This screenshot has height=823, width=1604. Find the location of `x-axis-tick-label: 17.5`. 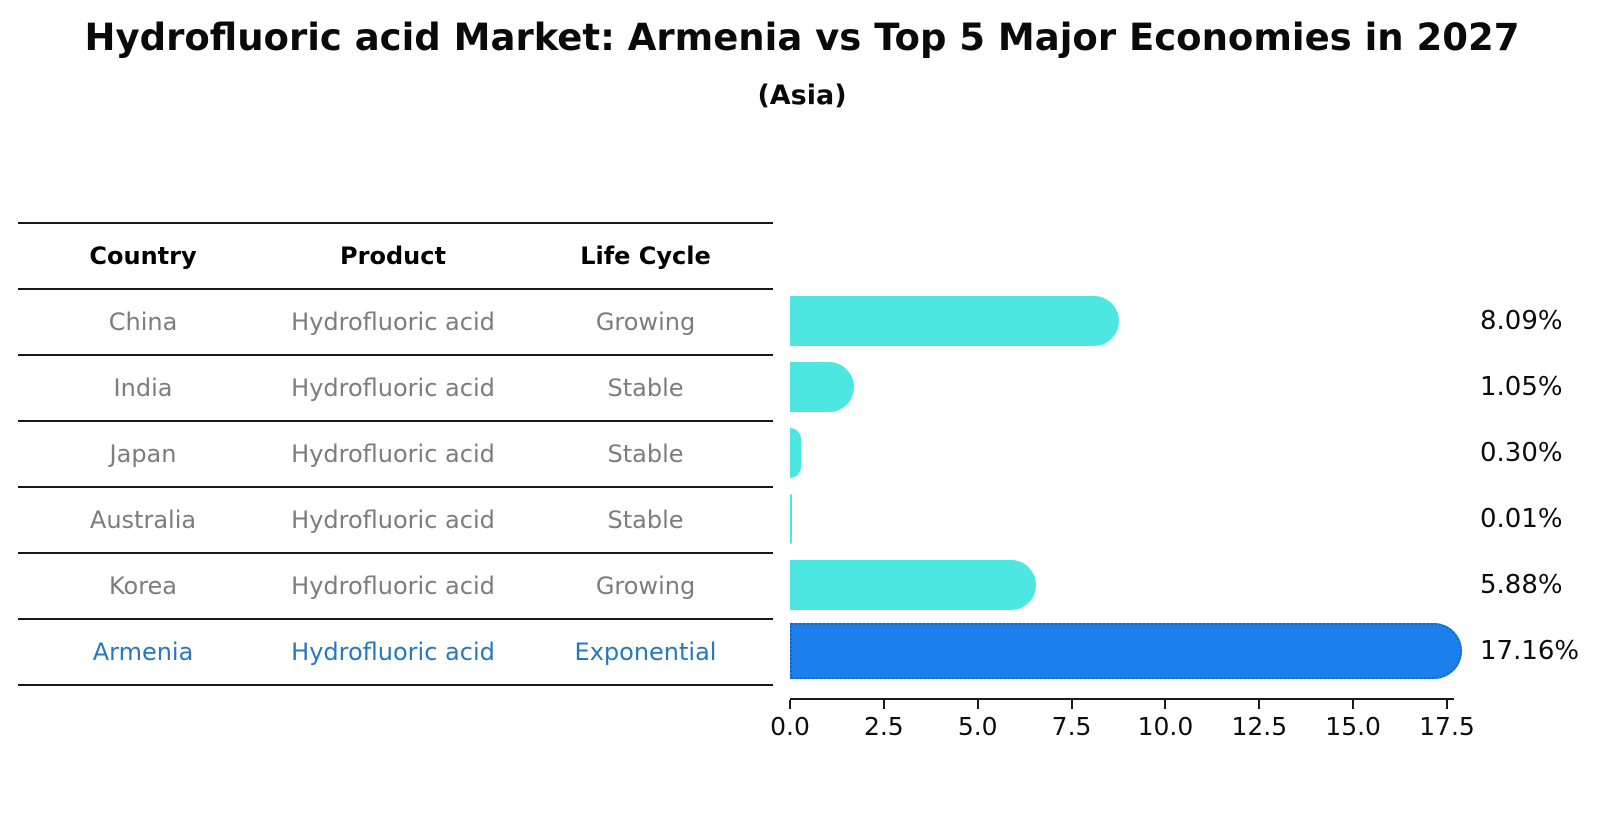

x-axis-tick-label: 17.5 is located at coordinates (1447, 726).